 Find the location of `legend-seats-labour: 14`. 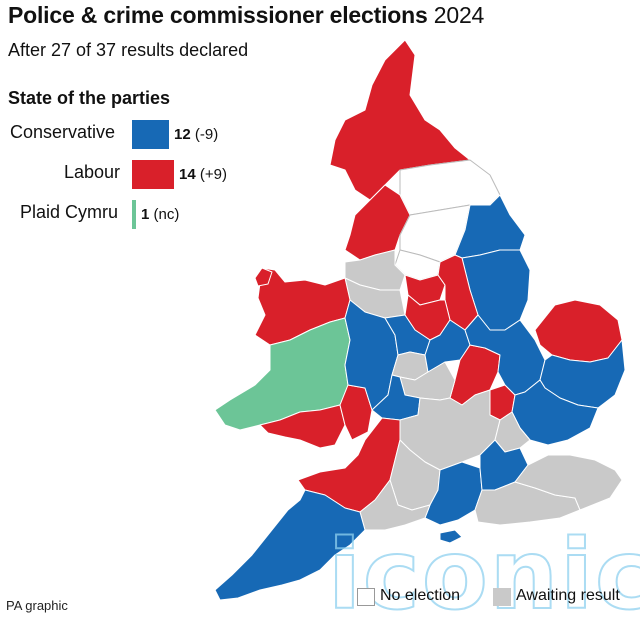

legend-seats-labour: 14 is located at coordinates (187, 174).